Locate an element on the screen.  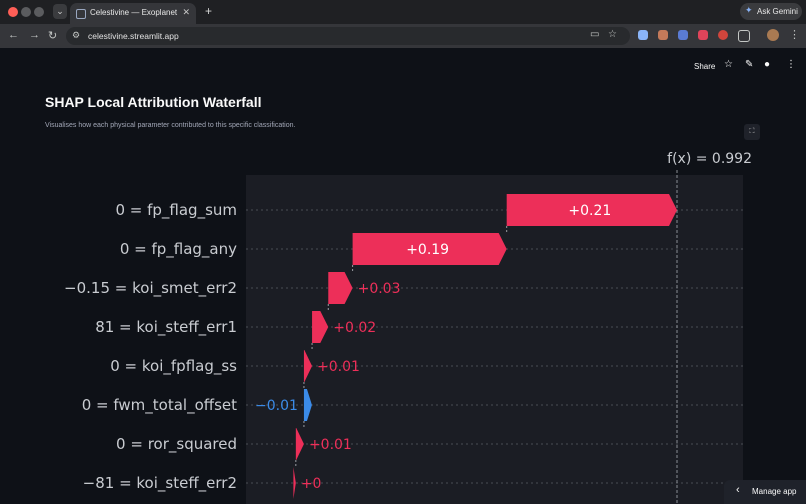
address-bar: ⚙ celestivine.streamlit.app ▭ ☆ is located at coordinates (348, 36).